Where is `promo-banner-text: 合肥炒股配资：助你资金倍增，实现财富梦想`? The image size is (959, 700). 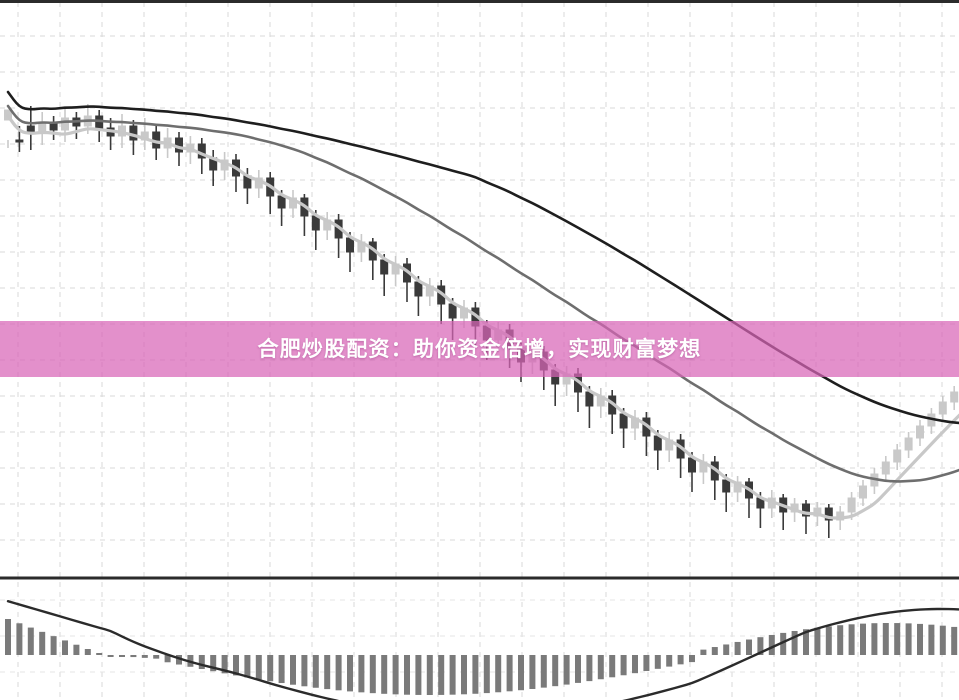 promo-banner-text: 合肥炒股配资：助你资金倍增，实现财富梦想 is located at coordinates (479, 348).